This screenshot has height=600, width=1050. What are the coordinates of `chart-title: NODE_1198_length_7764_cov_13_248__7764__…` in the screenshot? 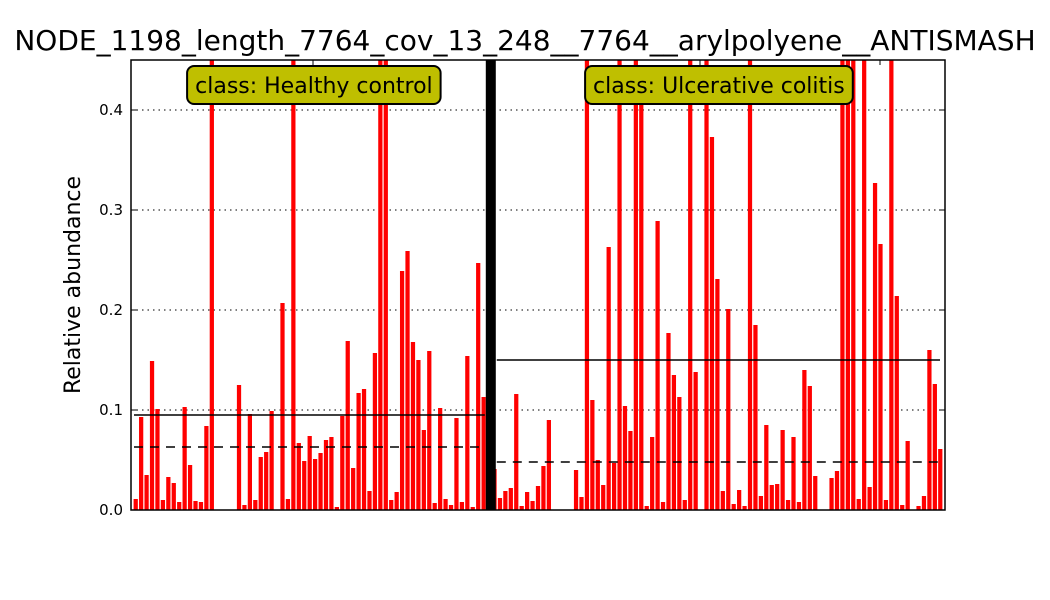 It's located at (524, 40).